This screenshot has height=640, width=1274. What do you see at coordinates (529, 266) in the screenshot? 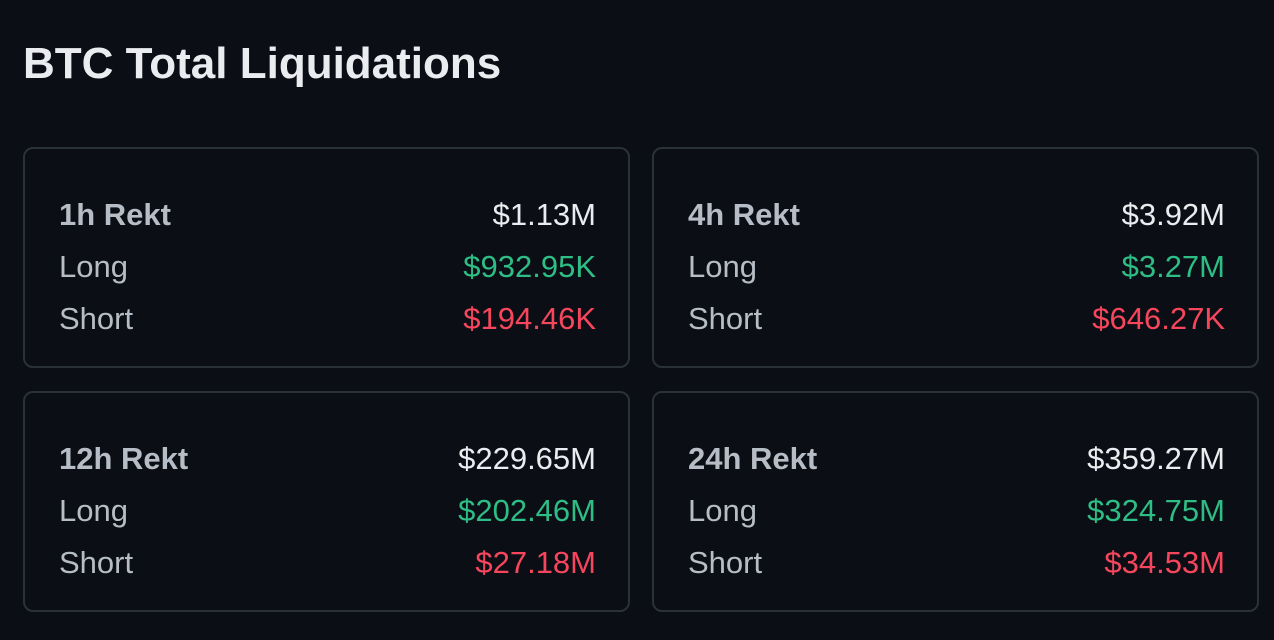
I see `long-value: $932.95K` at bounding box center [529, 266].